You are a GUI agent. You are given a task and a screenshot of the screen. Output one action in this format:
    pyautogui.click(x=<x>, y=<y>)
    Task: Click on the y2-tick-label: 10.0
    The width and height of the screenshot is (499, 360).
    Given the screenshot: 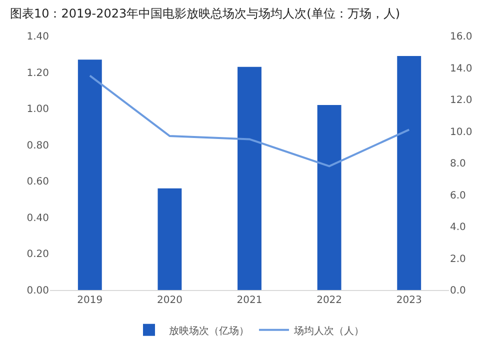 What is the action you would take?
    pyautogui.click(x=461, y=132)
    